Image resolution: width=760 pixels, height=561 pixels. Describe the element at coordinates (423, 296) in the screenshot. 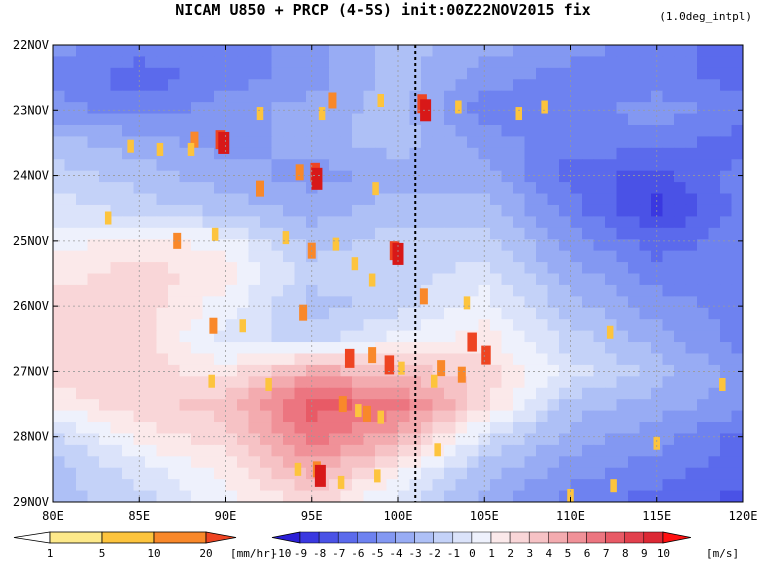

I see `precip-cell` at that location.